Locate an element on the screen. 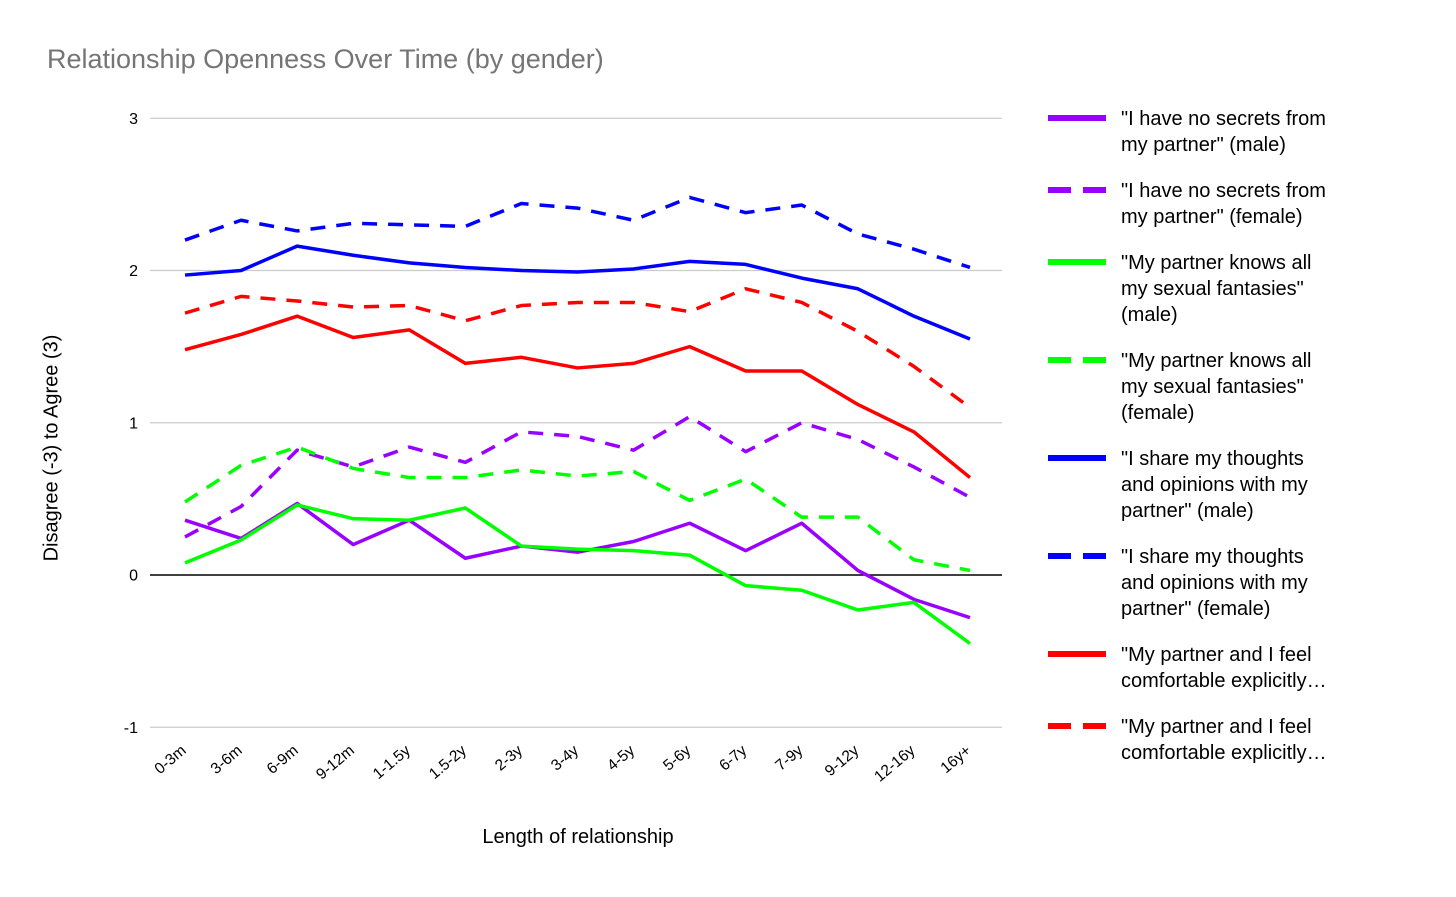 The image size is (1456, 897). y-tick-label--1: -1 is located at coordinates (131, 728).